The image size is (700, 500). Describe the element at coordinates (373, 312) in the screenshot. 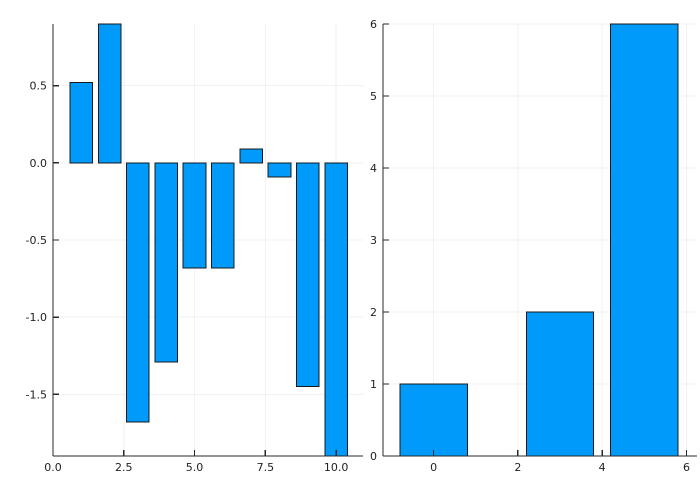

I see `y-tick-label: 2` at that location.